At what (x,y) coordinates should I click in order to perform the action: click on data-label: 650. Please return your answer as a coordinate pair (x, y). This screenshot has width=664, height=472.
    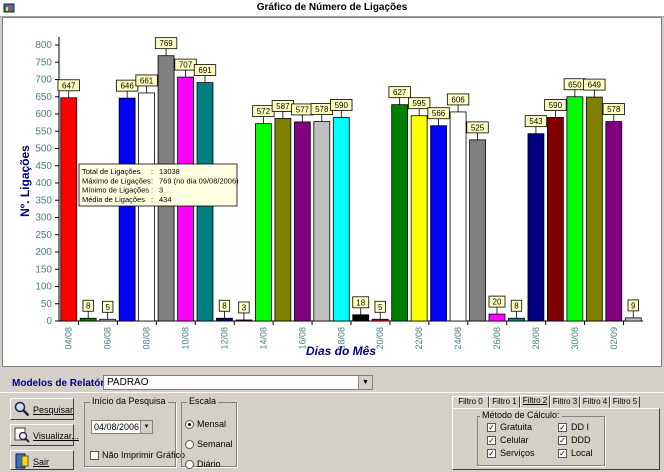
    Looking at the image, I should click on (575, 84).